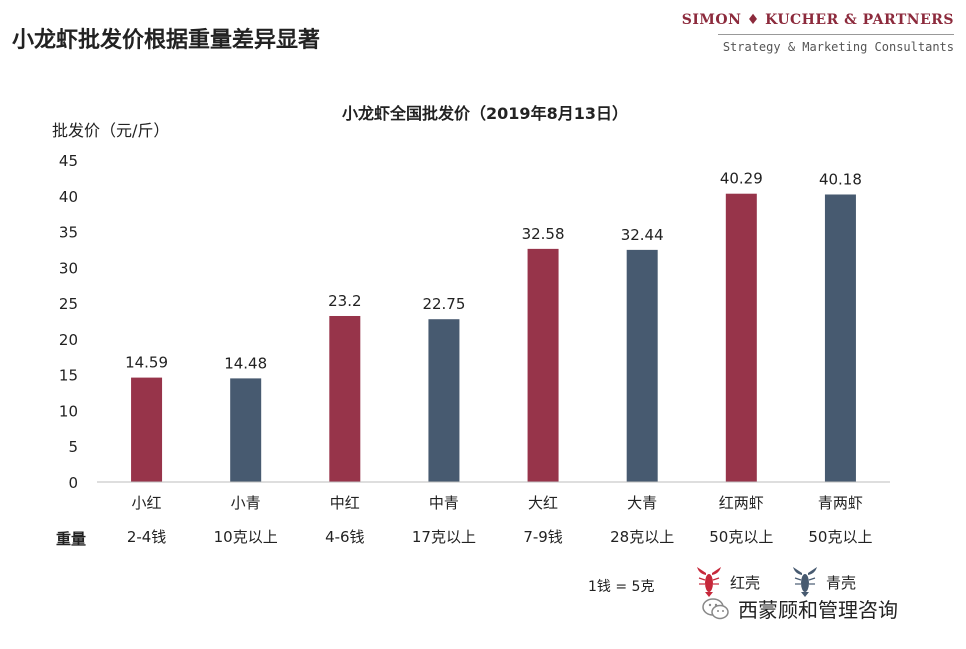 The height and width of the screenshot is (649, 966). I want to click on y-tick-label: 20, so click(68, 340).